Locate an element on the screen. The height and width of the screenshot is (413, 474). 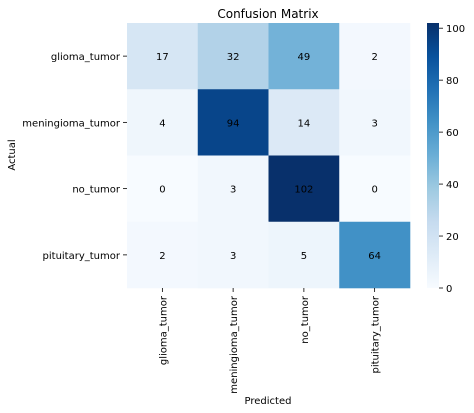
colorbar-tick-label: 60 is located at coordinates (452, 133).